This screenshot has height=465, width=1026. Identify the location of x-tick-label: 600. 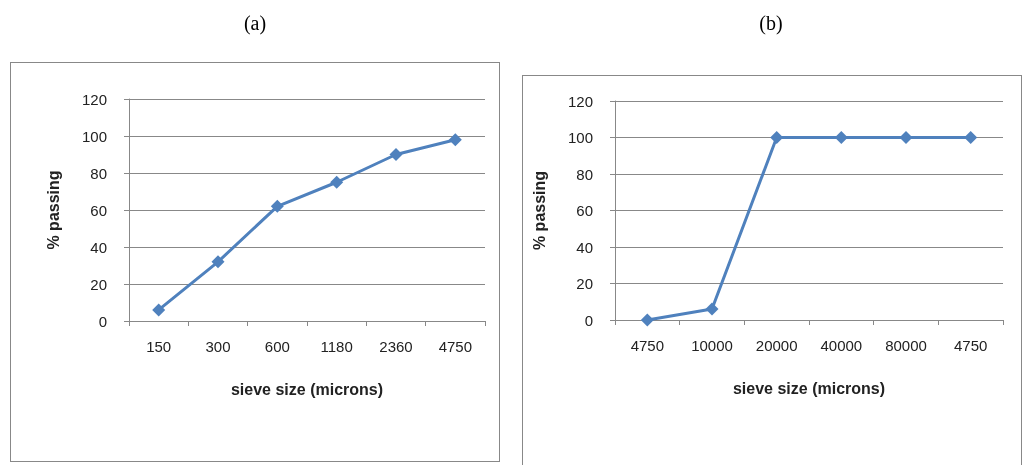
(277, 346).